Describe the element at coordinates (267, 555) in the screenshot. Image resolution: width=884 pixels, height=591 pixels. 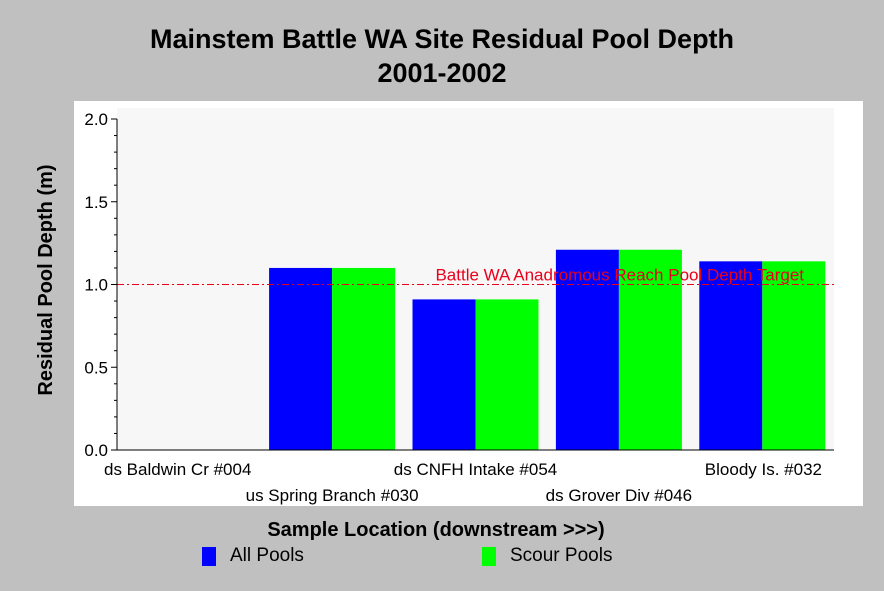
I see `legend-label: All Pools` at that location.